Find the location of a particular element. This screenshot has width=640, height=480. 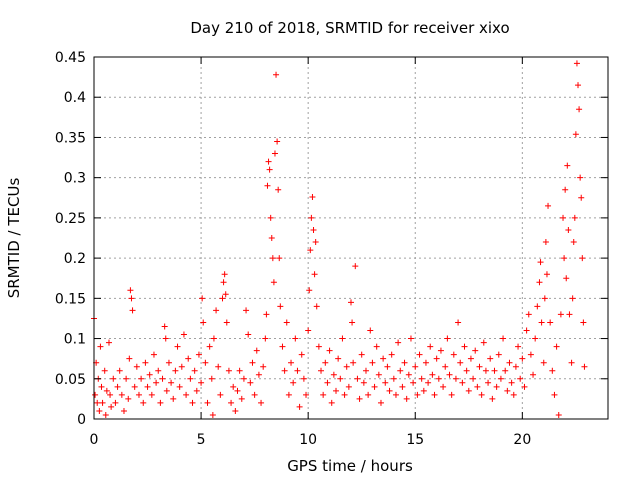

y-axis-label: SRMTID / TECUs is located at coordinates (14, 238).